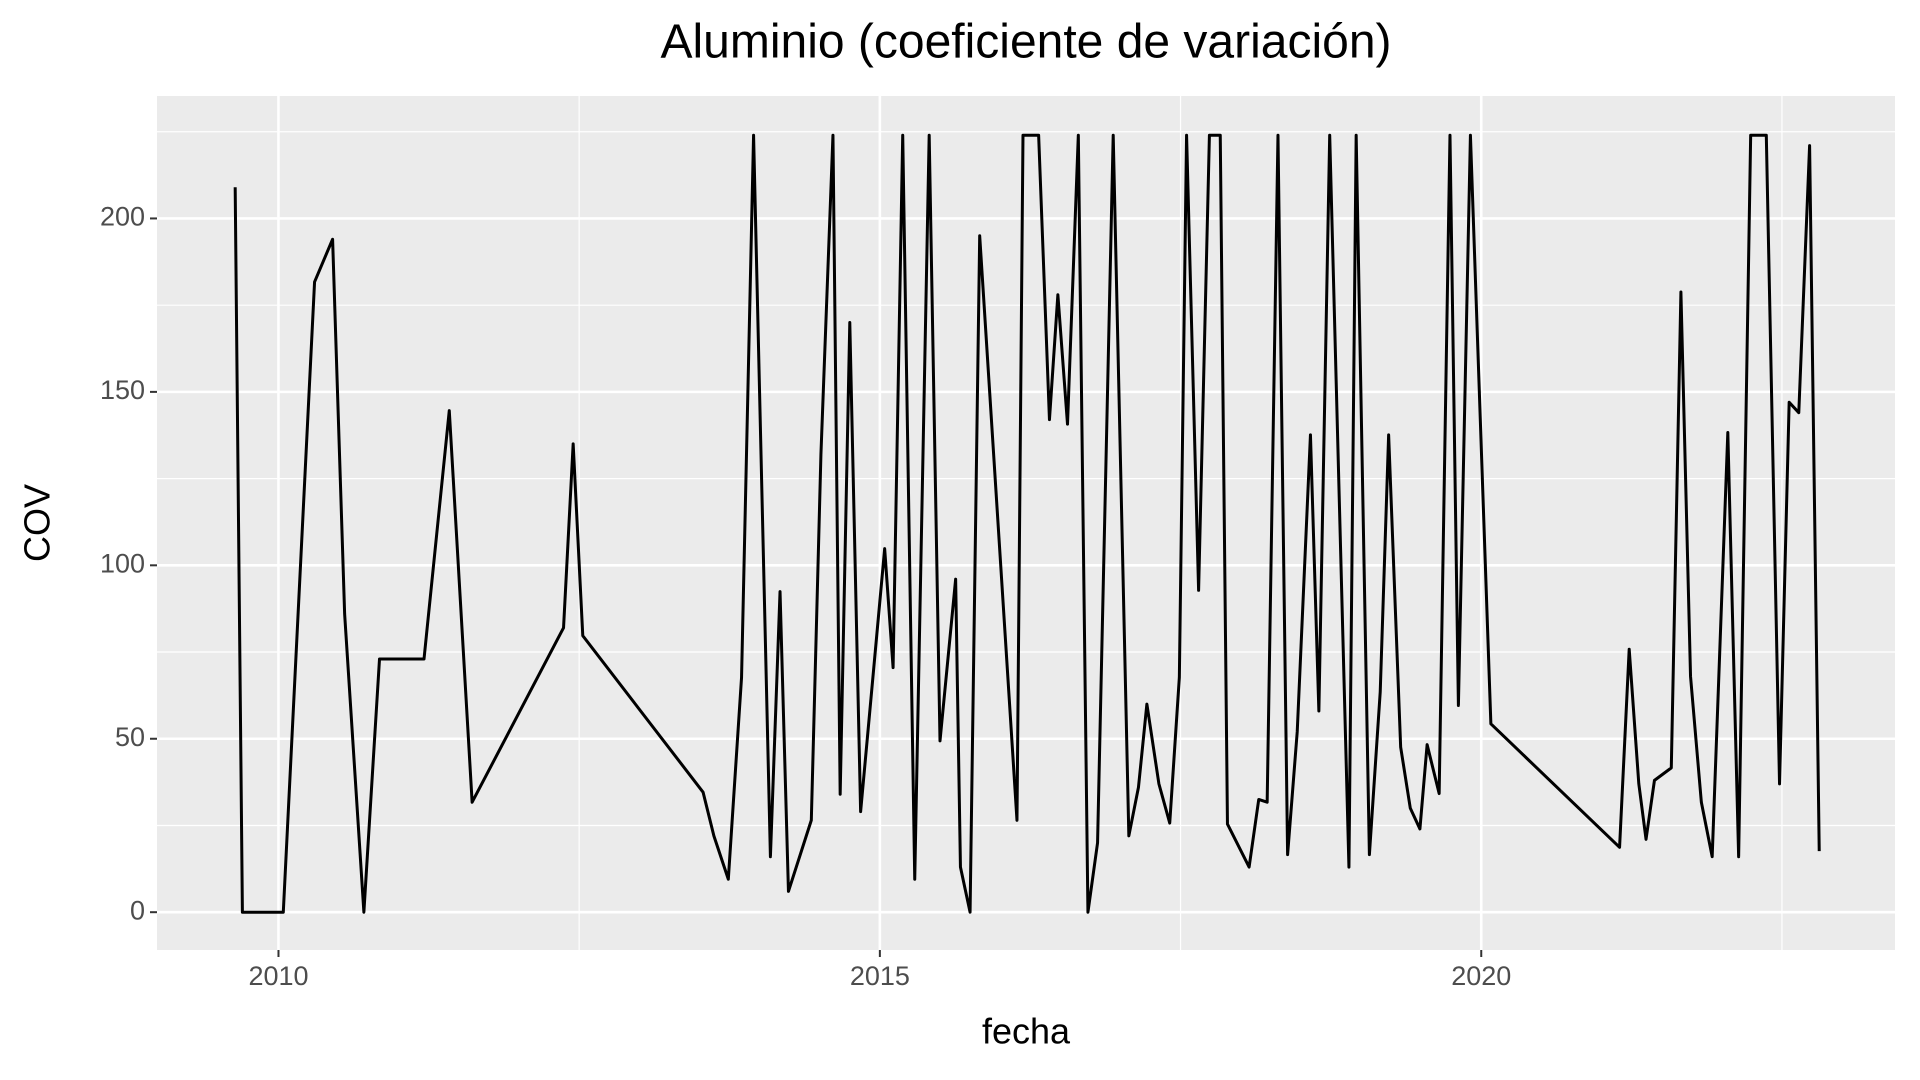 This screenshot has height=1080, width=1920. I want to click on y-tick-label: 100, so click(122, 563).